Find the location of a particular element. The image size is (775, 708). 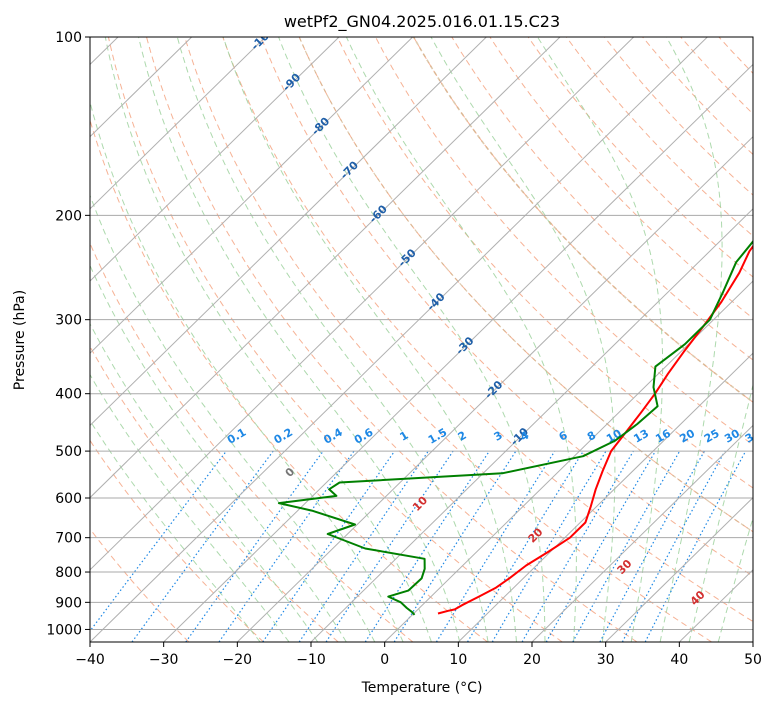

y-tick-label: 1000 is located at coordinates (64, 630).